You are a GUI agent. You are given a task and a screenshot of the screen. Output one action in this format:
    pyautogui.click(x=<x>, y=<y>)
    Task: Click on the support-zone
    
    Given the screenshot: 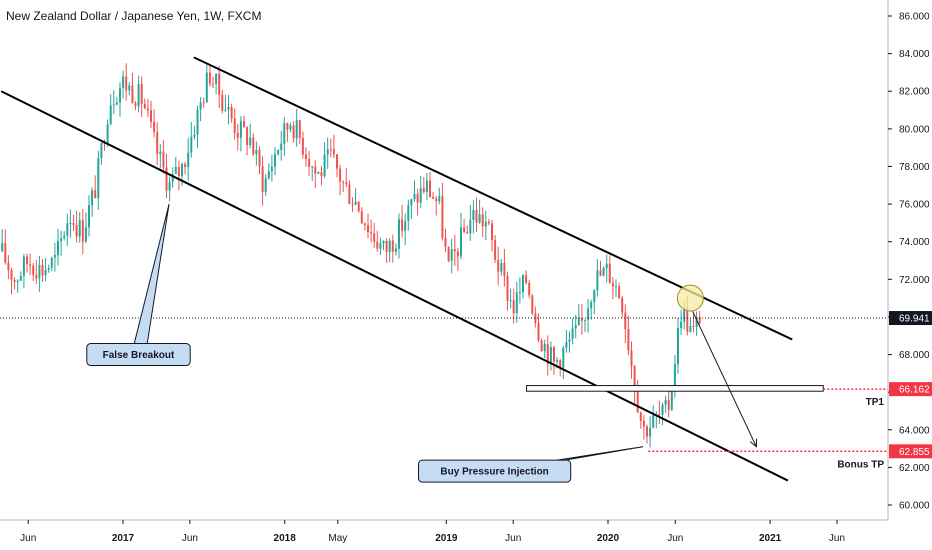 What is the action you would take?
    pyautogui.click(x=675, y=388)
    